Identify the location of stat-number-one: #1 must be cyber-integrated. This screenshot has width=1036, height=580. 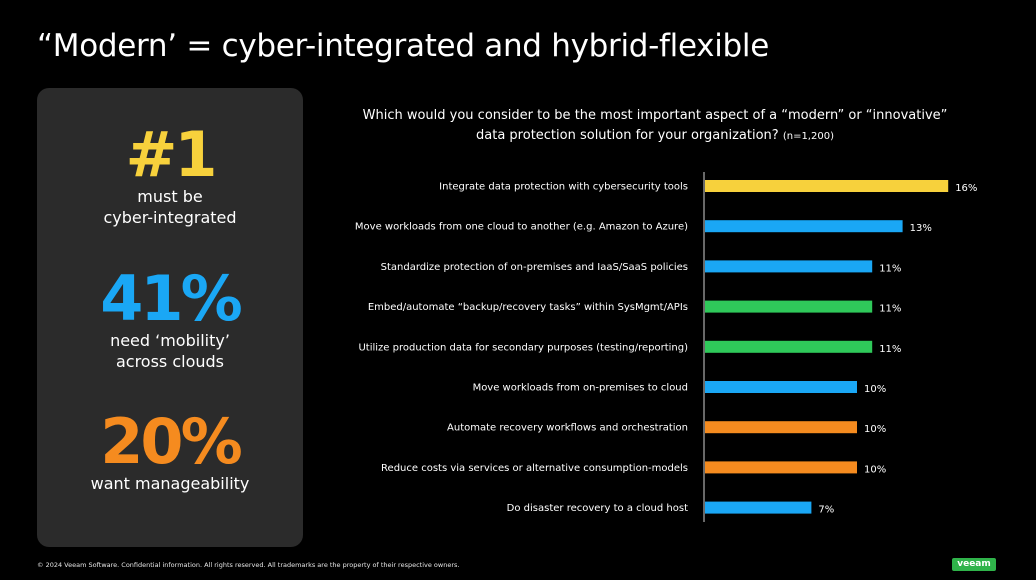
(170, 176).